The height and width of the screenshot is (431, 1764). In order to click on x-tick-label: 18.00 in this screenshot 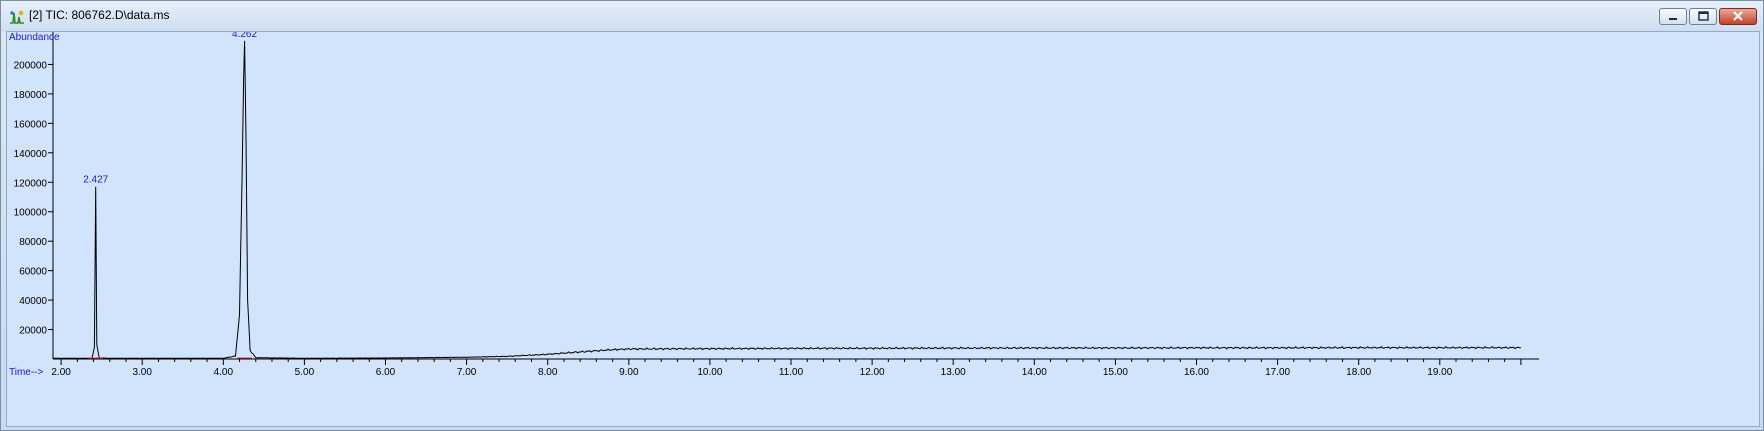, I will do `click(1358, 372)`.